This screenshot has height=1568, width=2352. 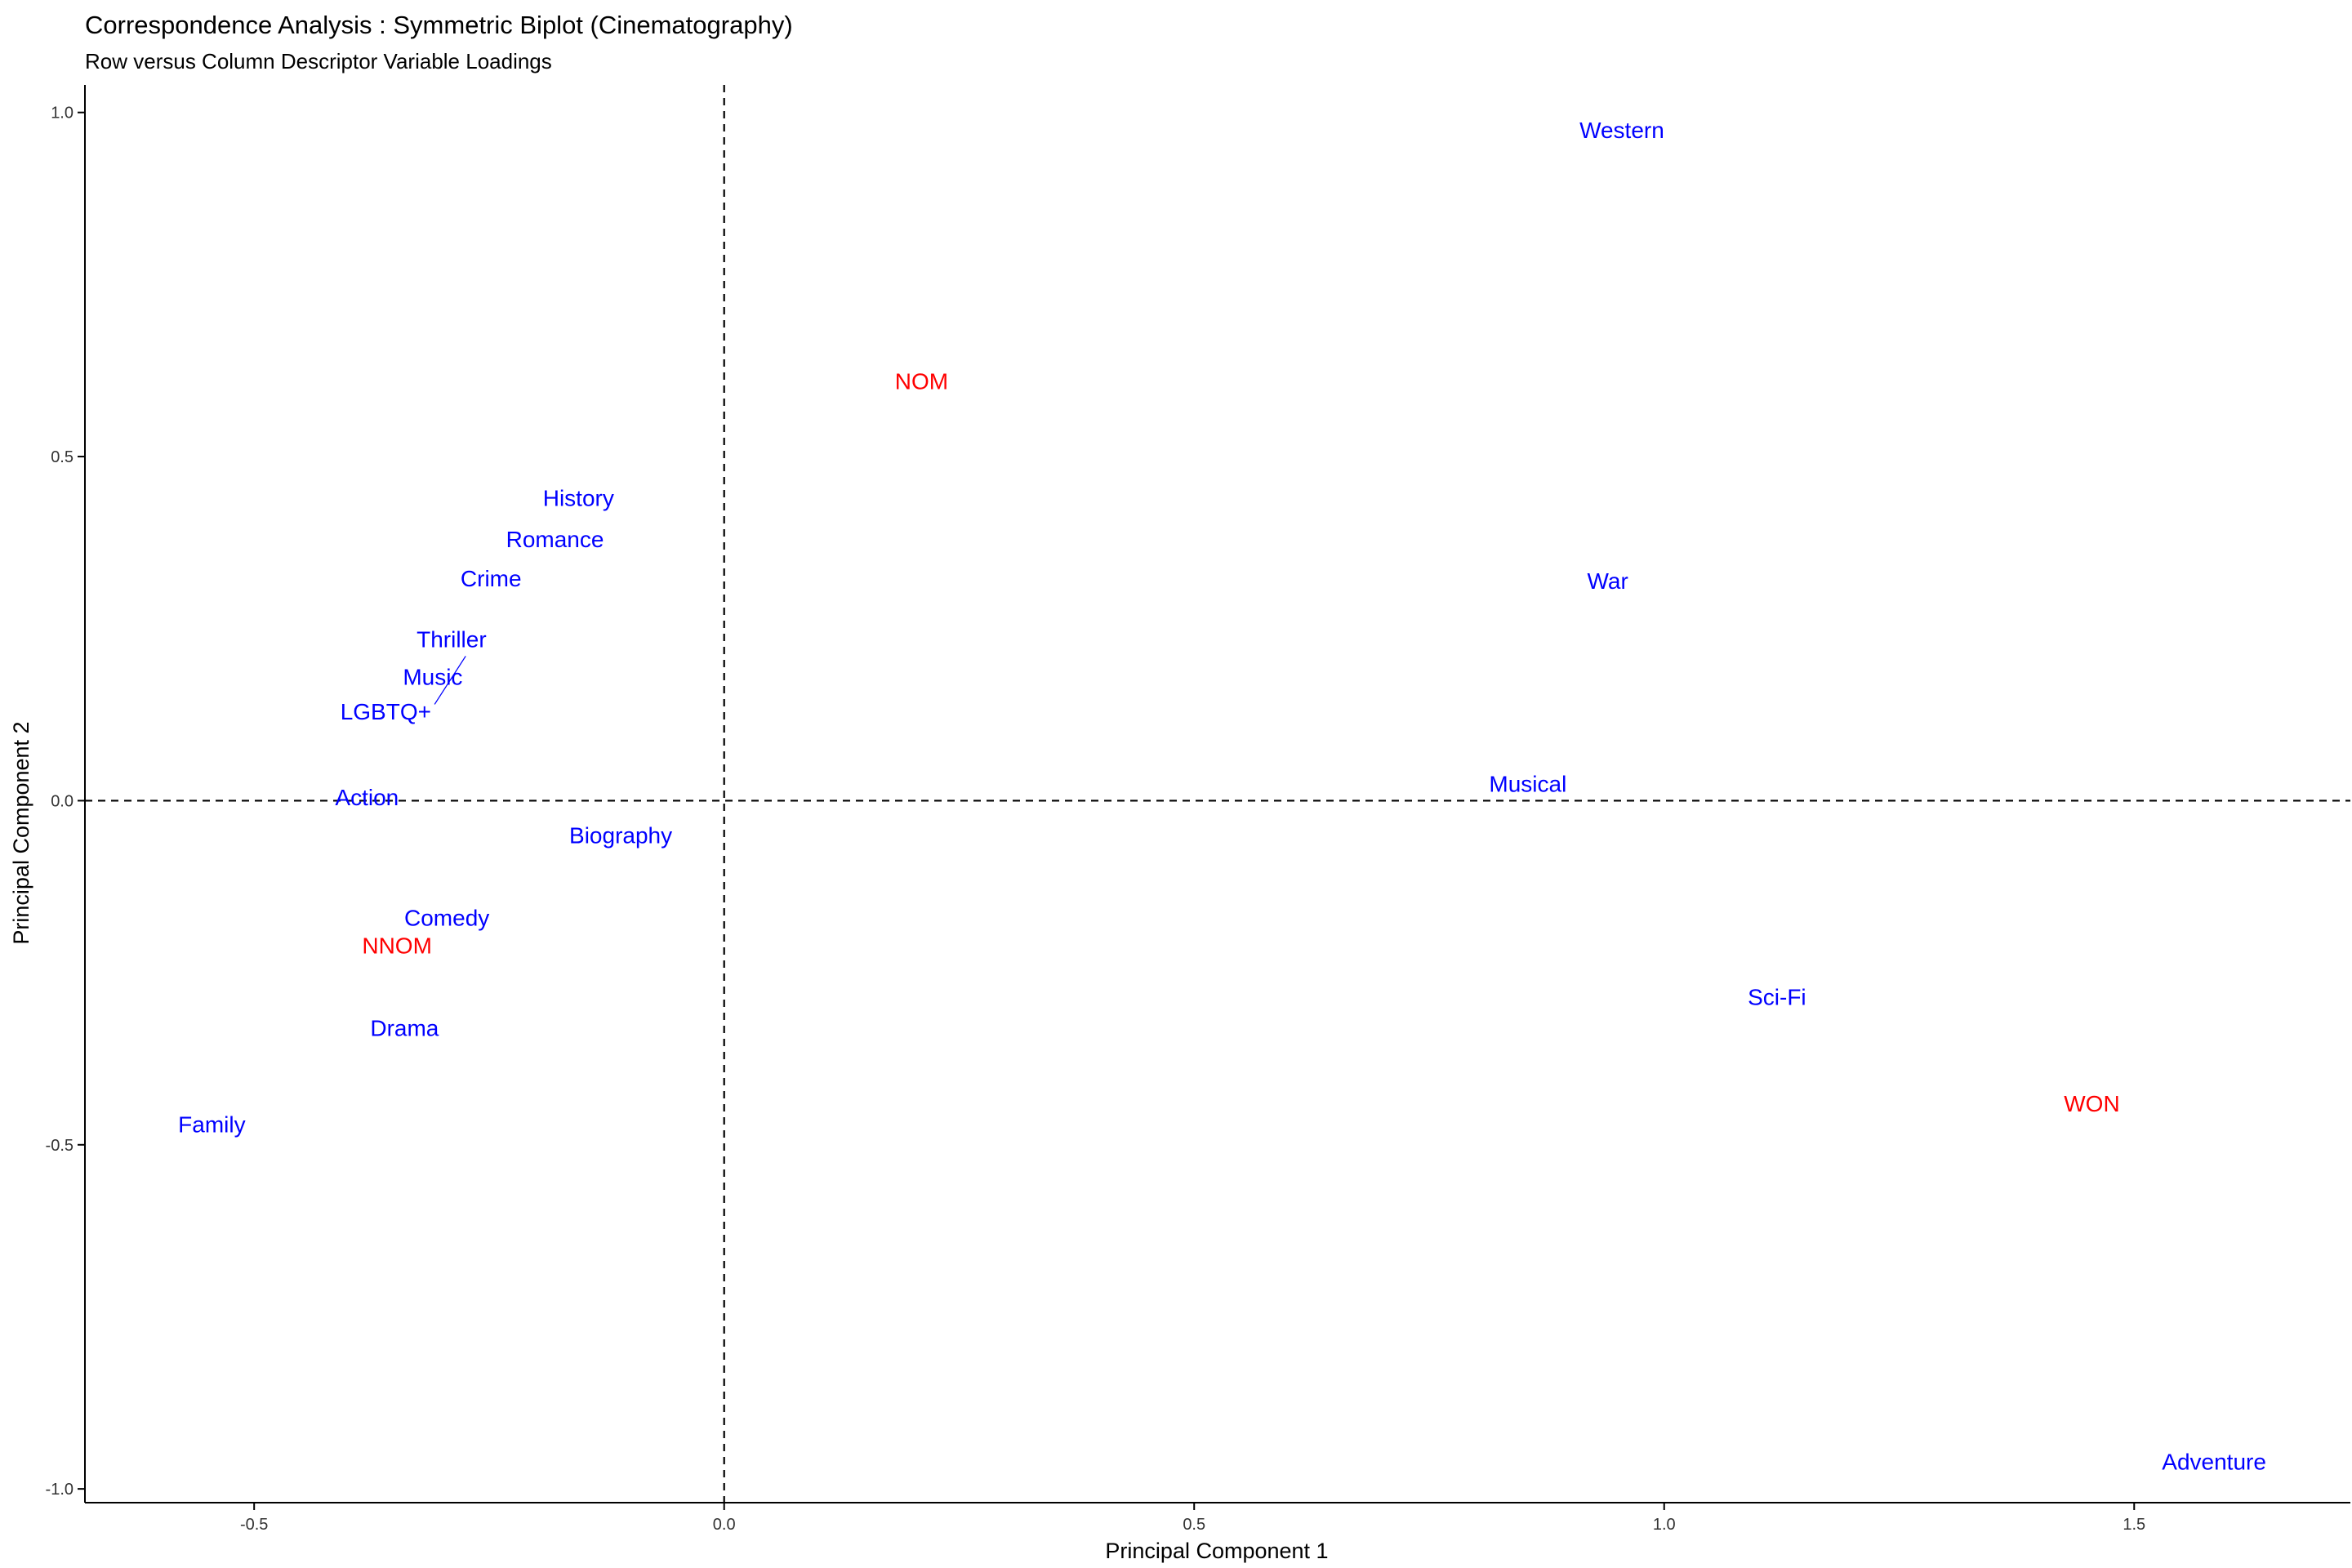 What do you see at coordinates (620, 836) in the screenshot?
I see `row-label-biography: Biography` at bounding box center [620, 836].